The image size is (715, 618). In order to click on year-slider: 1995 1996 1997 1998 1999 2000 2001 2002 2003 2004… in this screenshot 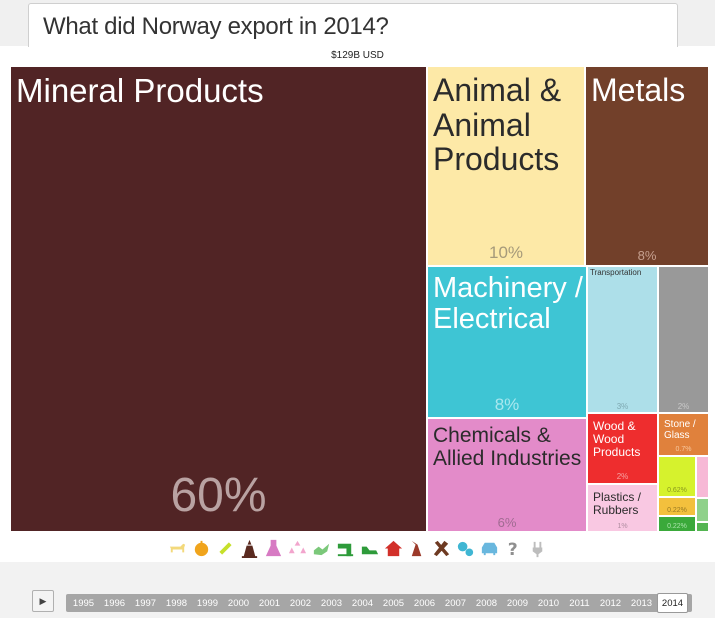, I will do `click(379, 603)`.